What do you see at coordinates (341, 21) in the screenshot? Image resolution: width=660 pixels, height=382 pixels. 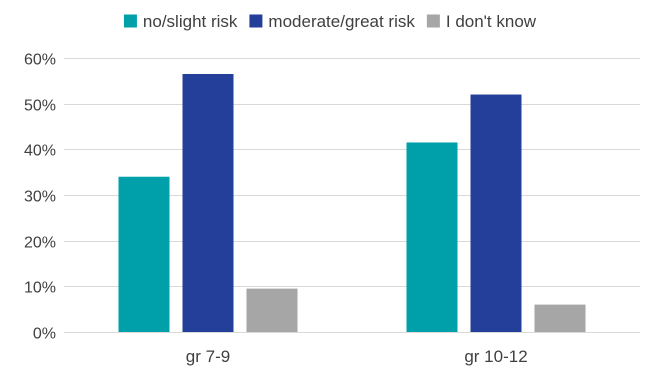 I see `legend-label: moderate/great risk` at bounding box center [341, 21].